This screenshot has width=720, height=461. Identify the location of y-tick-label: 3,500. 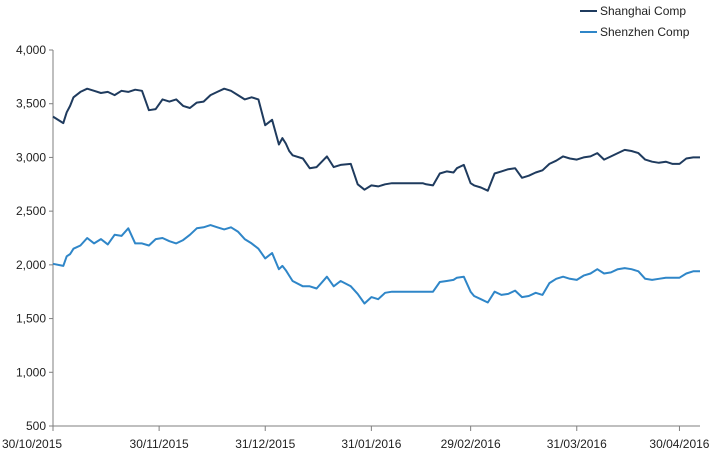
(31, 104).